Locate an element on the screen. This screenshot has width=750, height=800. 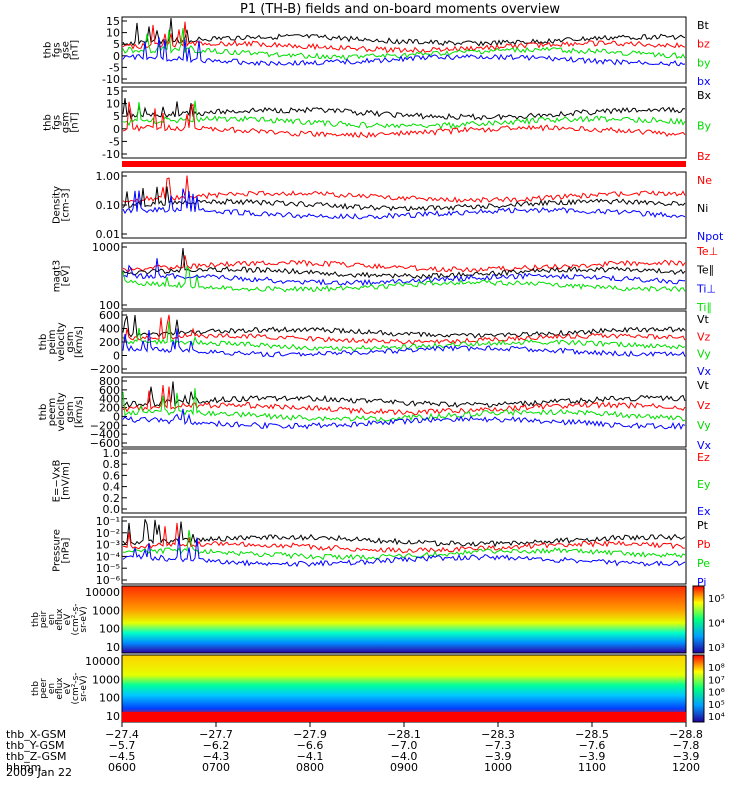
series-bx is located at coordinates (404, 52).